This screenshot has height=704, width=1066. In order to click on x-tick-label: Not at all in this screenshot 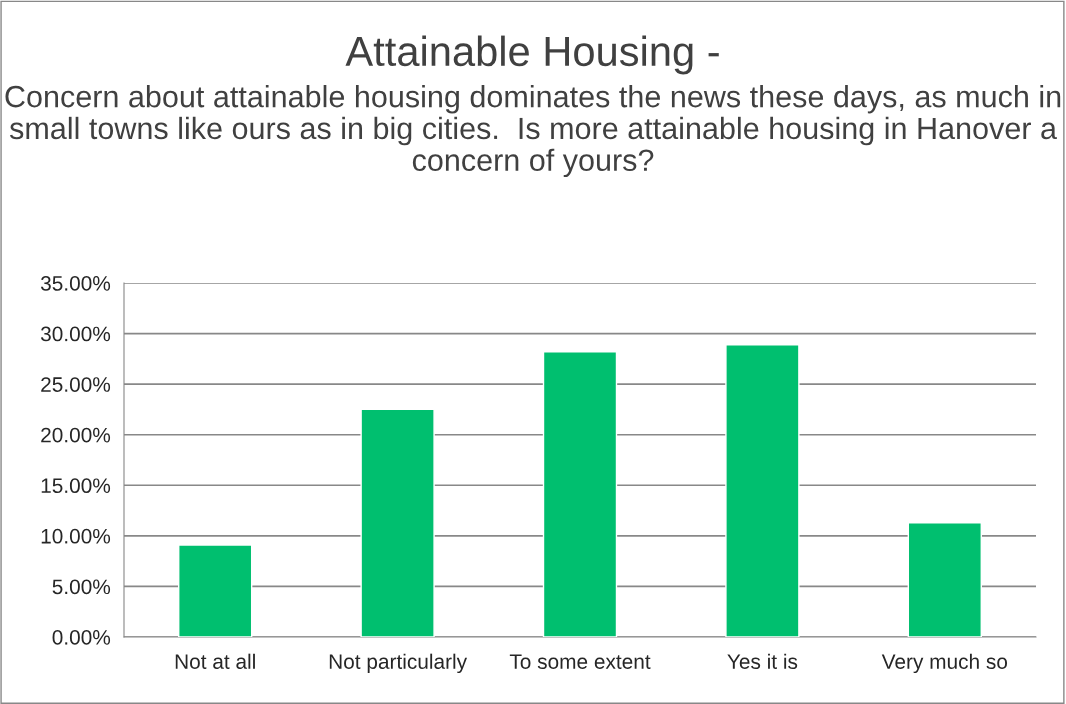, I will do `click(215, 661)`.